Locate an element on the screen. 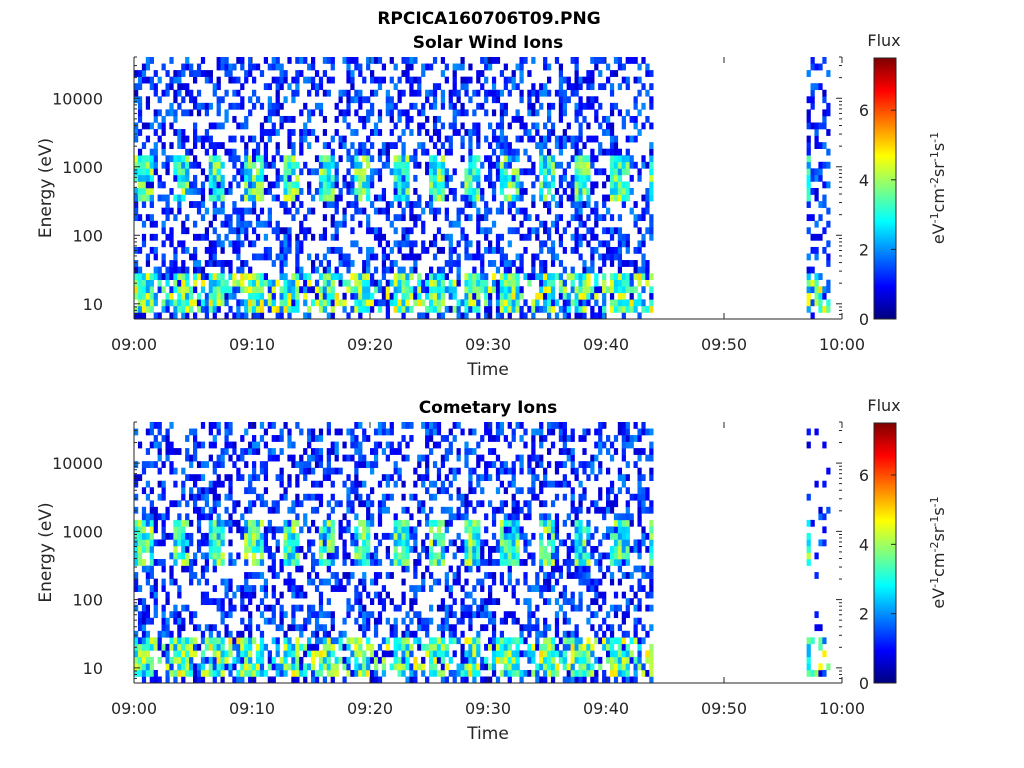  colorbar-tick-label: 0 is located at coordinates (864, 319).